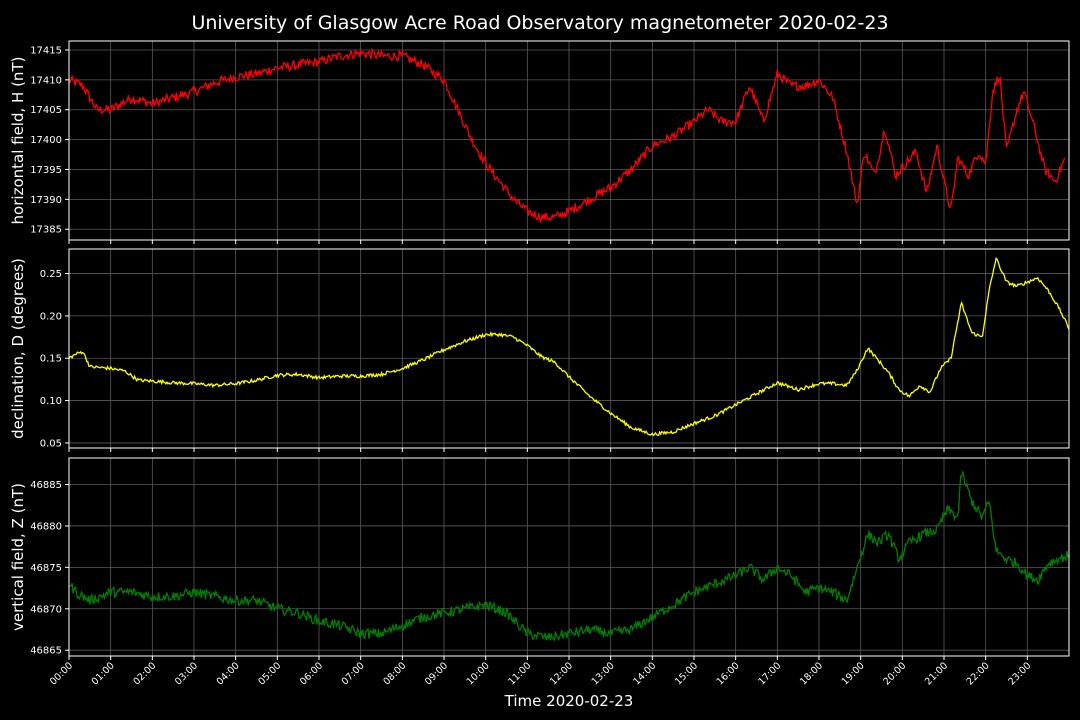  Describe the element at coordinates (46, 50) in the screenshot. I see `panel-1-ytick-label-6: 17415` at that location.